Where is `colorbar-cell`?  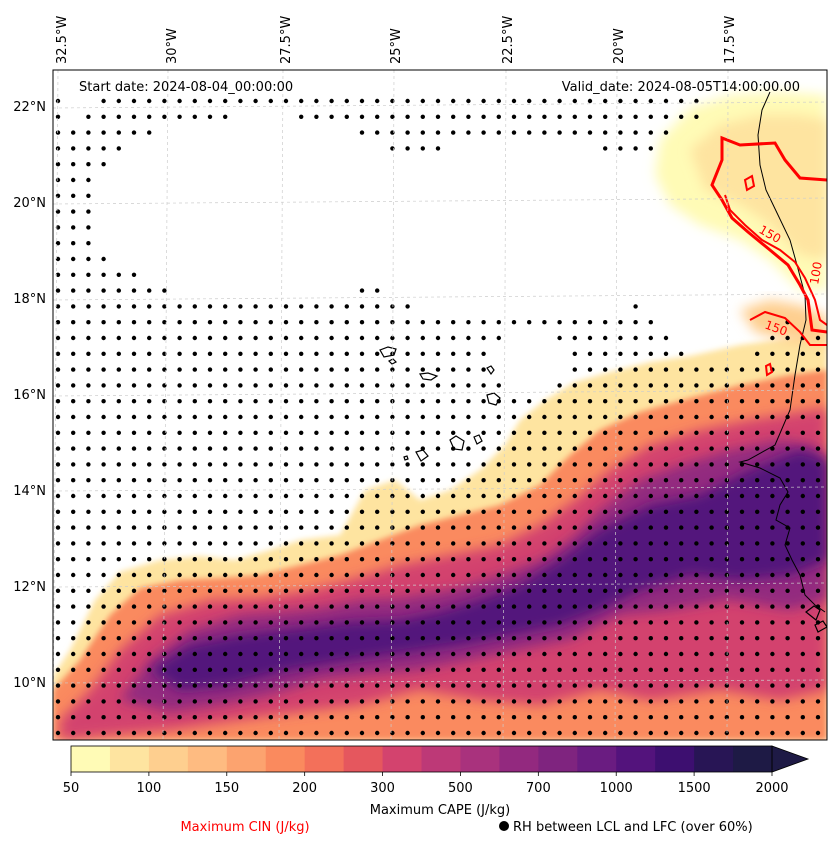 colorbar-cell is located at coordinates (168, 759).